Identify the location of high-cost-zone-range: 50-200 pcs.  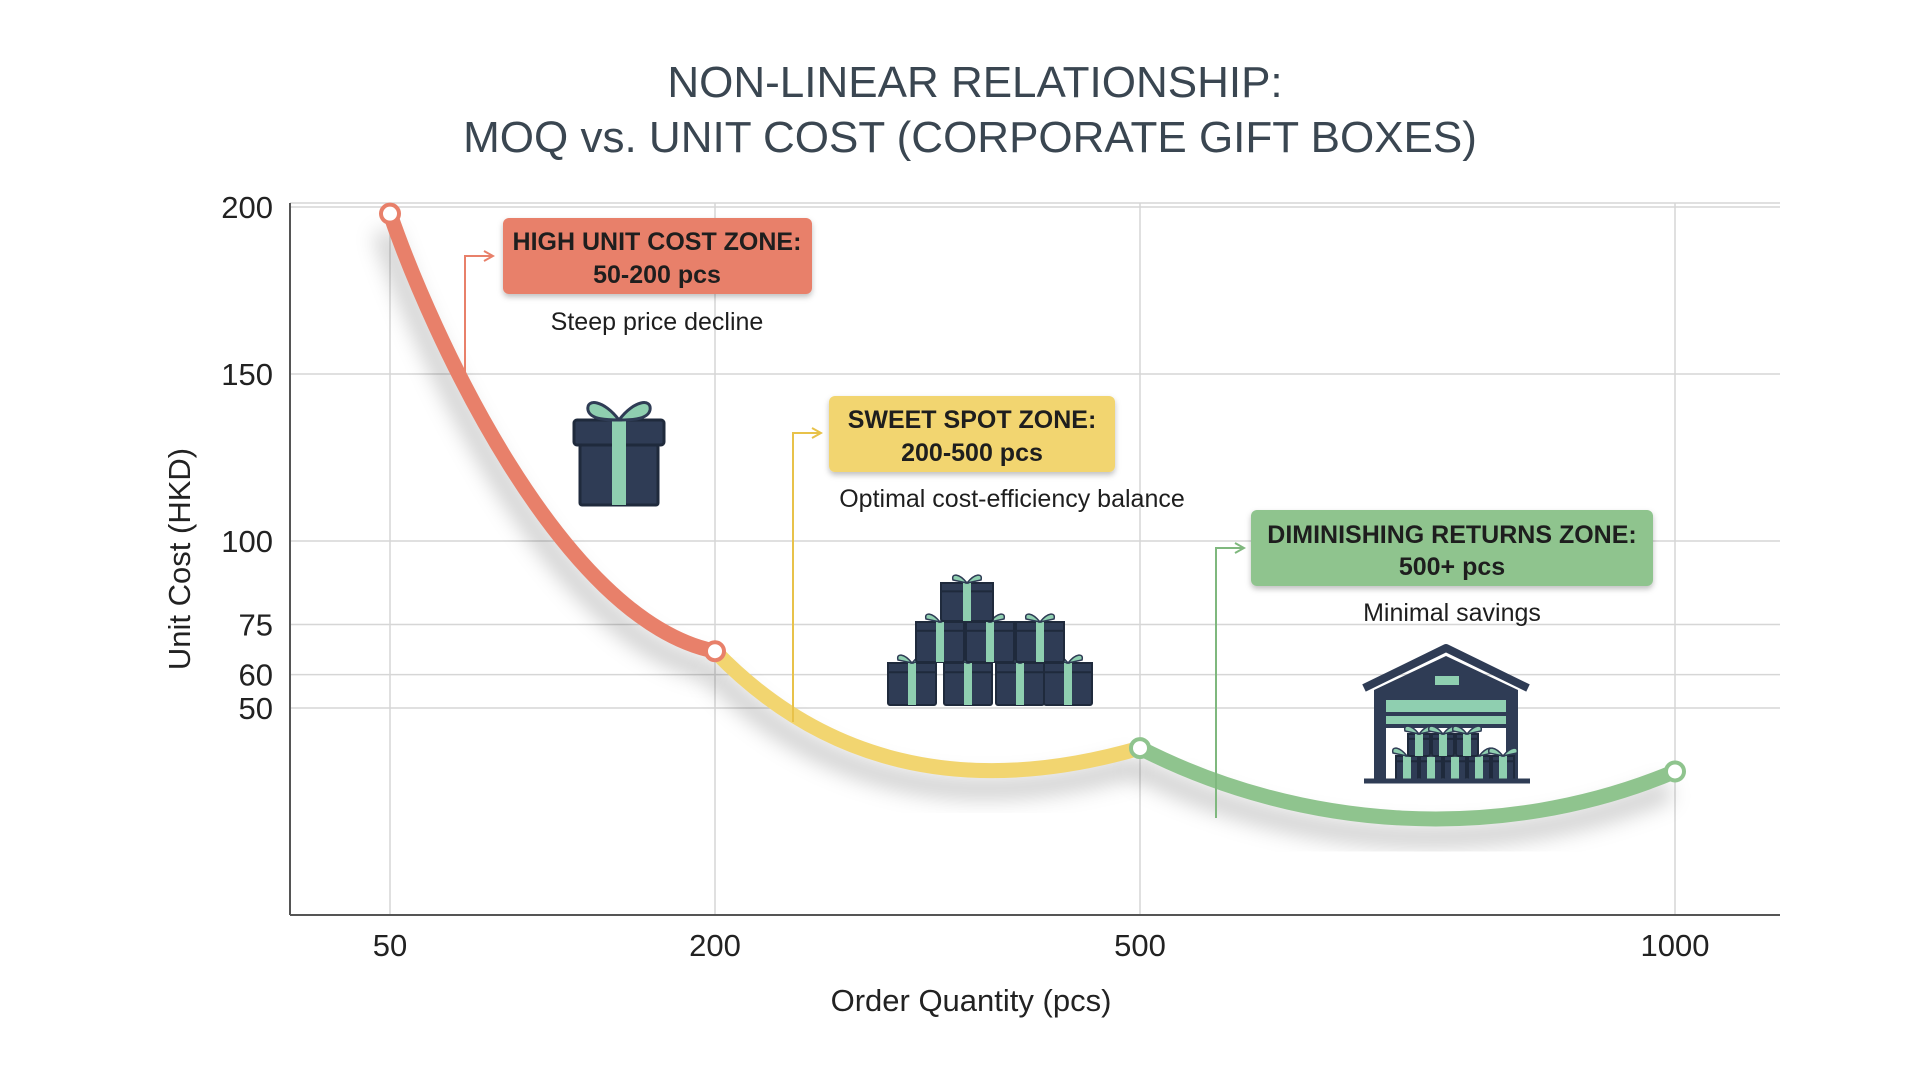
(657, 275).